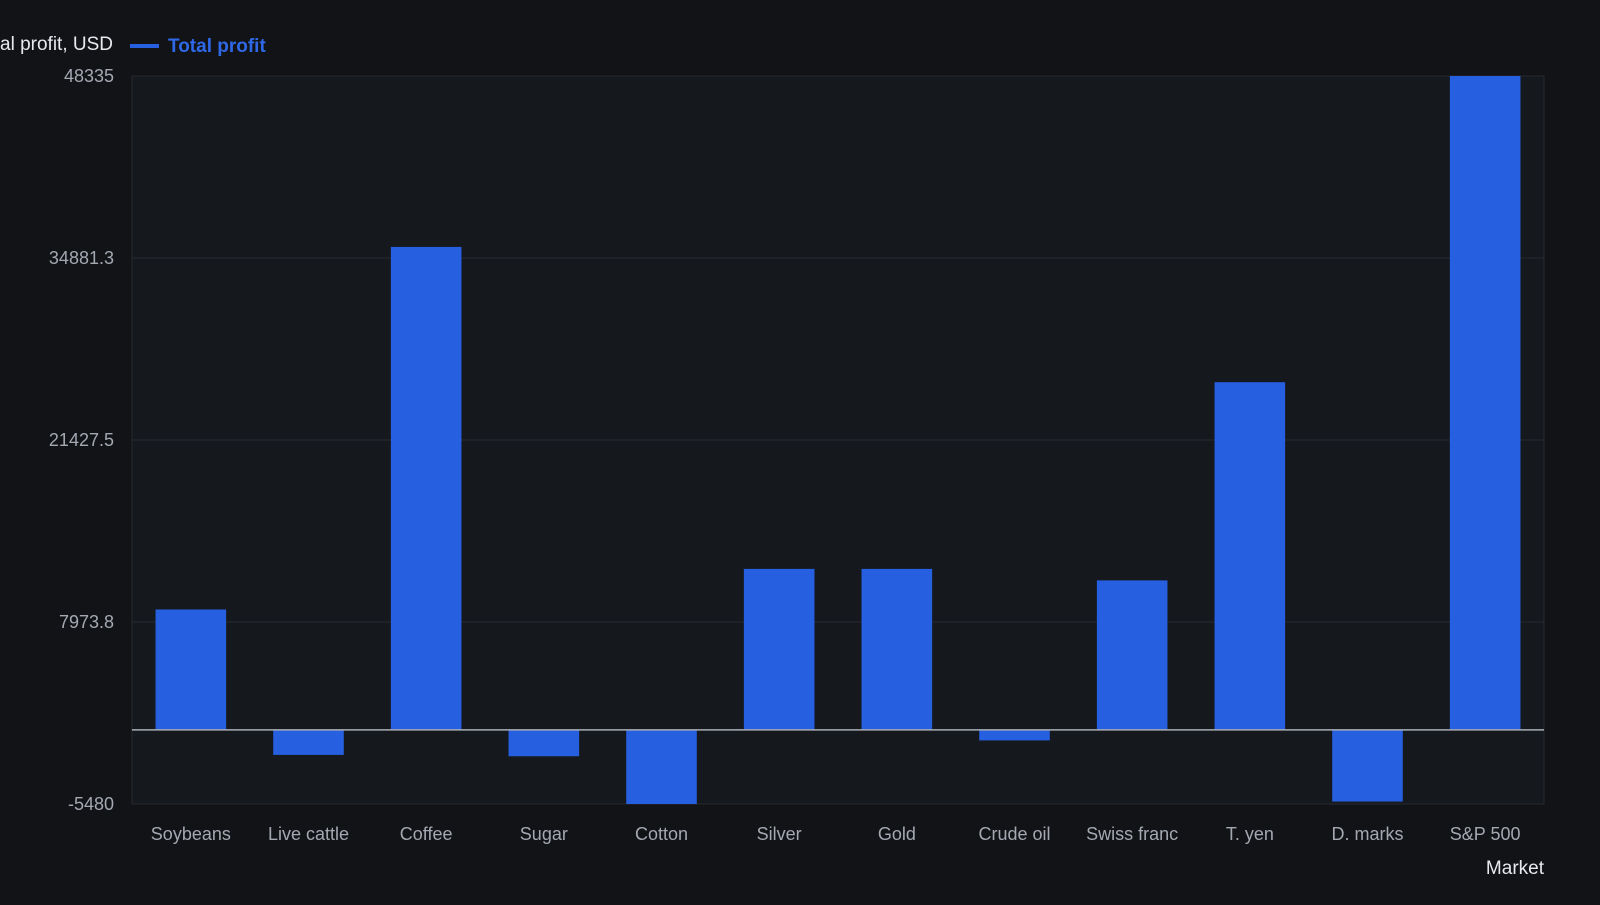  What do you see at coordinates (1250, 556) in the screenshot?
I see `bar-t-yen` at bounding box center [1250, 556].